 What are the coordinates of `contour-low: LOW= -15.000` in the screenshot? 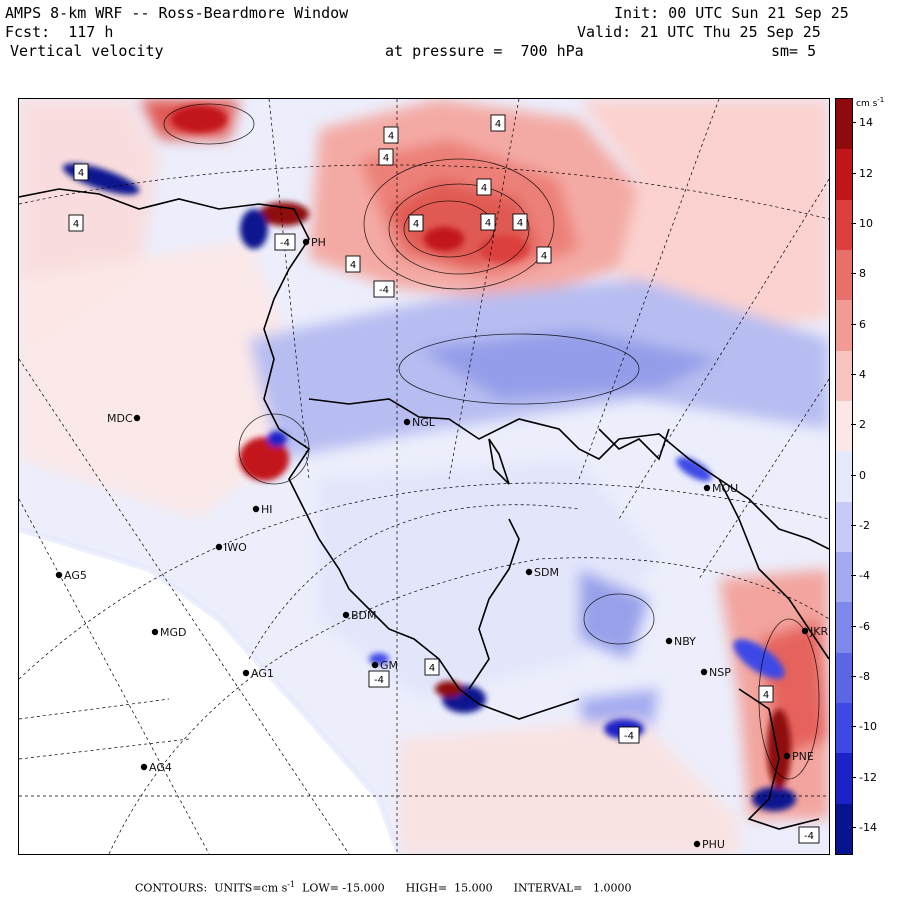 It's located at (343, 888).